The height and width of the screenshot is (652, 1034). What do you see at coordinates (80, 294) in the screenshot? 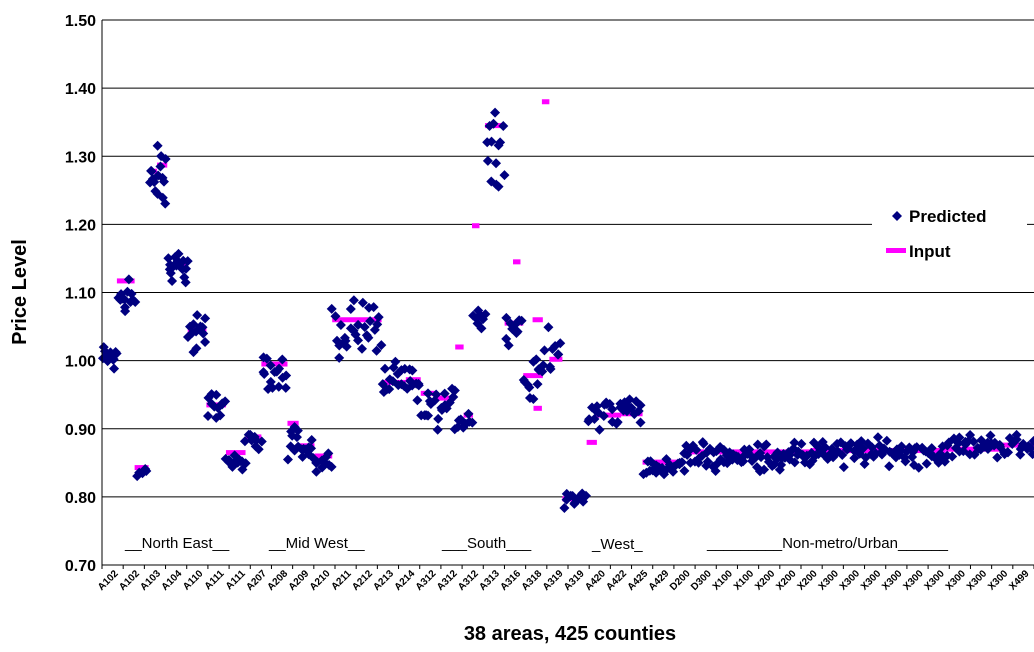
I see `y-tick-label: 1.10` at bounding box center [80, 294].